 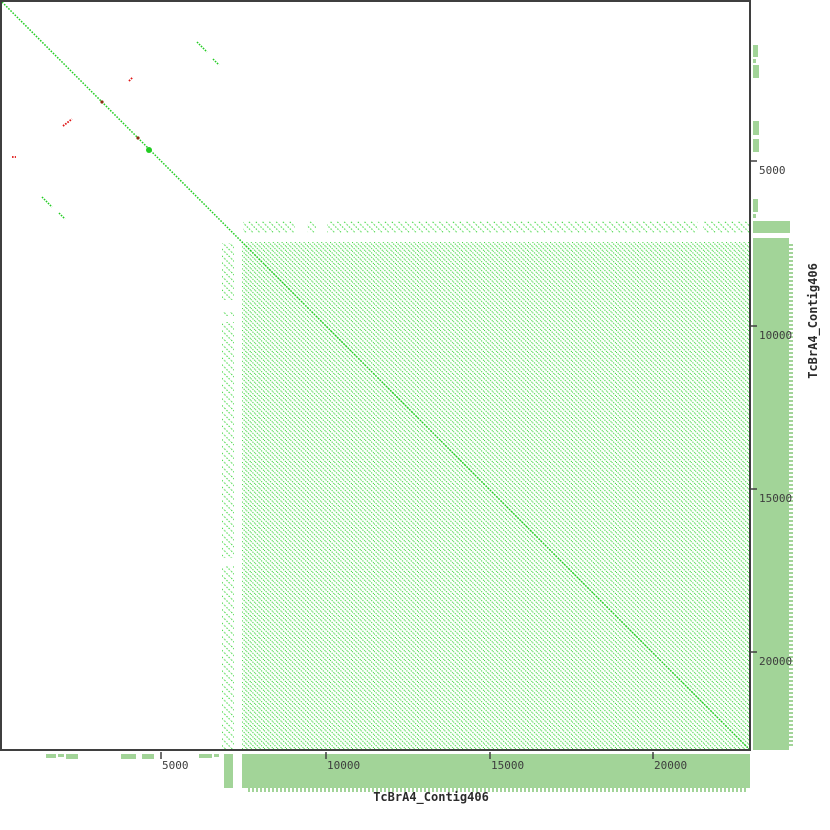 What do you see at coordinates (813, 321) in the screenshot?
I see `y-axis-label: TcBrA4_Contig406` at bounding box center [813, 321].